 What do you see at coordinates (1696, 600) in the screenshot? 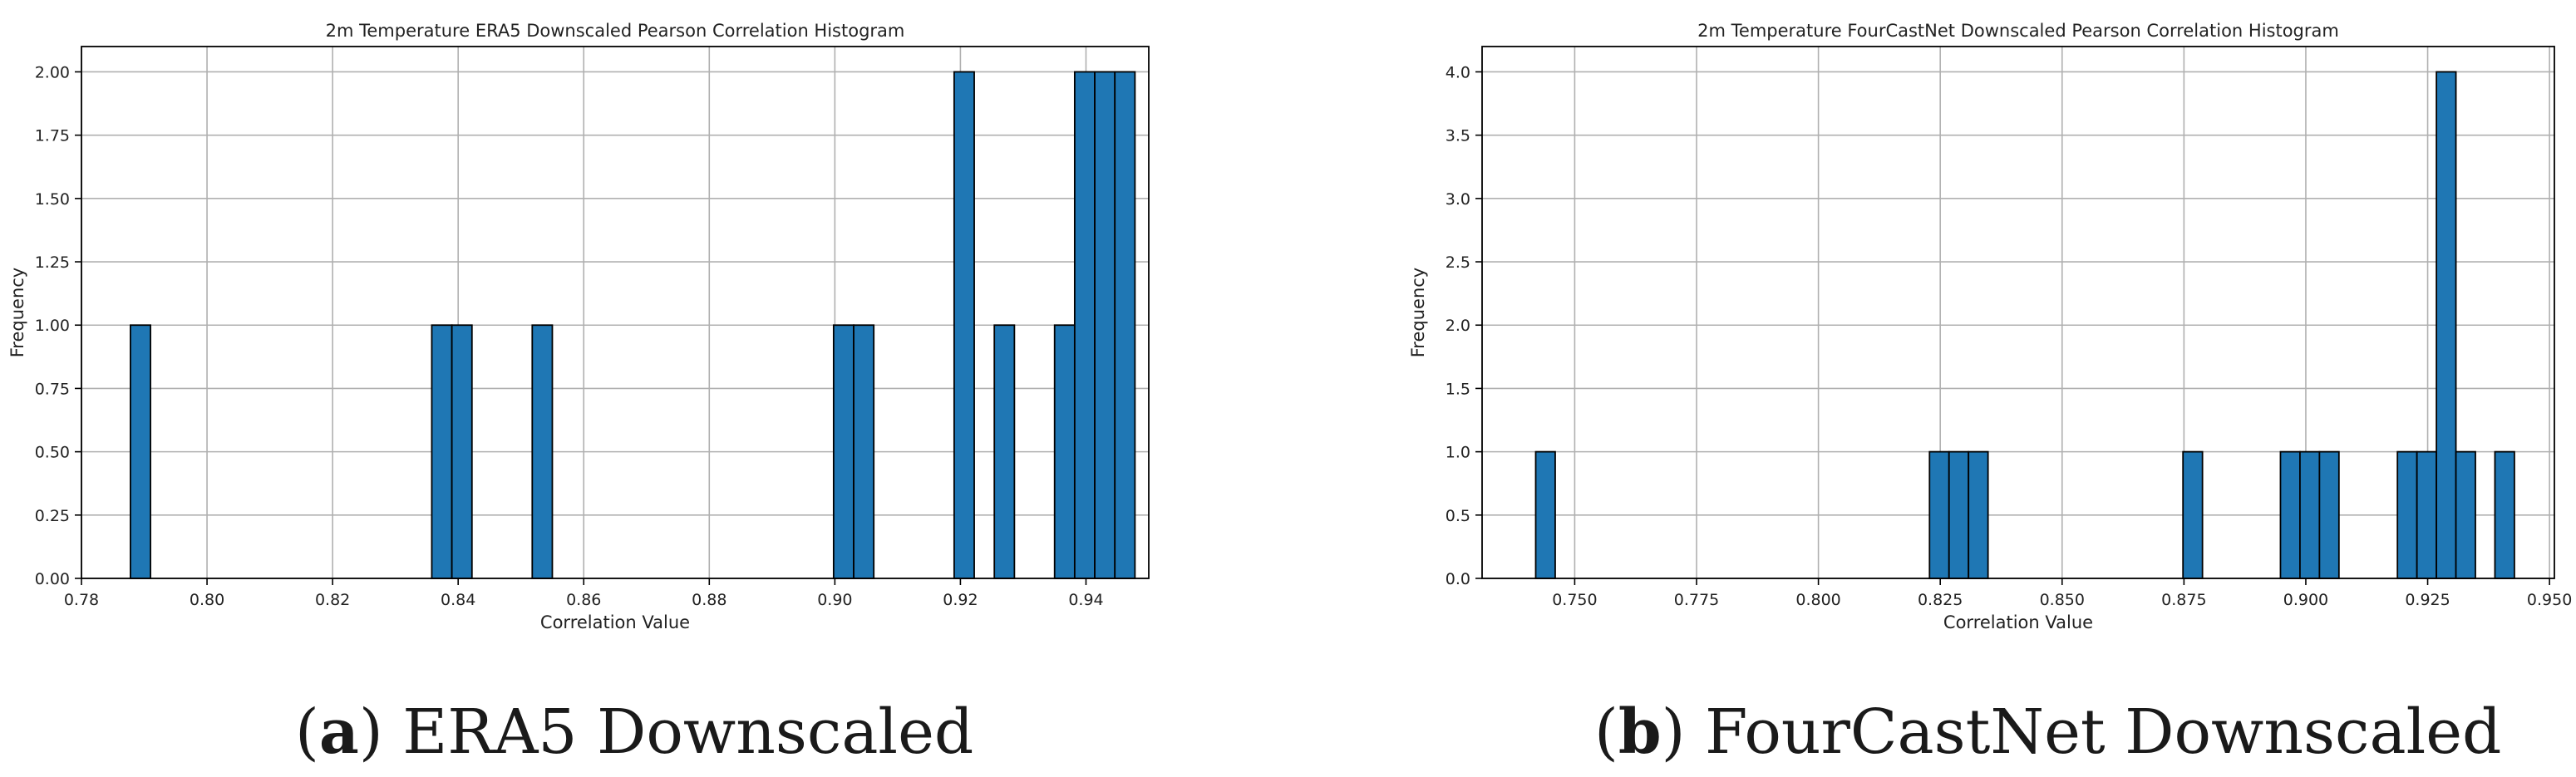
I see `x-tick-label: 0.775` at bounding box center [1696, 600].